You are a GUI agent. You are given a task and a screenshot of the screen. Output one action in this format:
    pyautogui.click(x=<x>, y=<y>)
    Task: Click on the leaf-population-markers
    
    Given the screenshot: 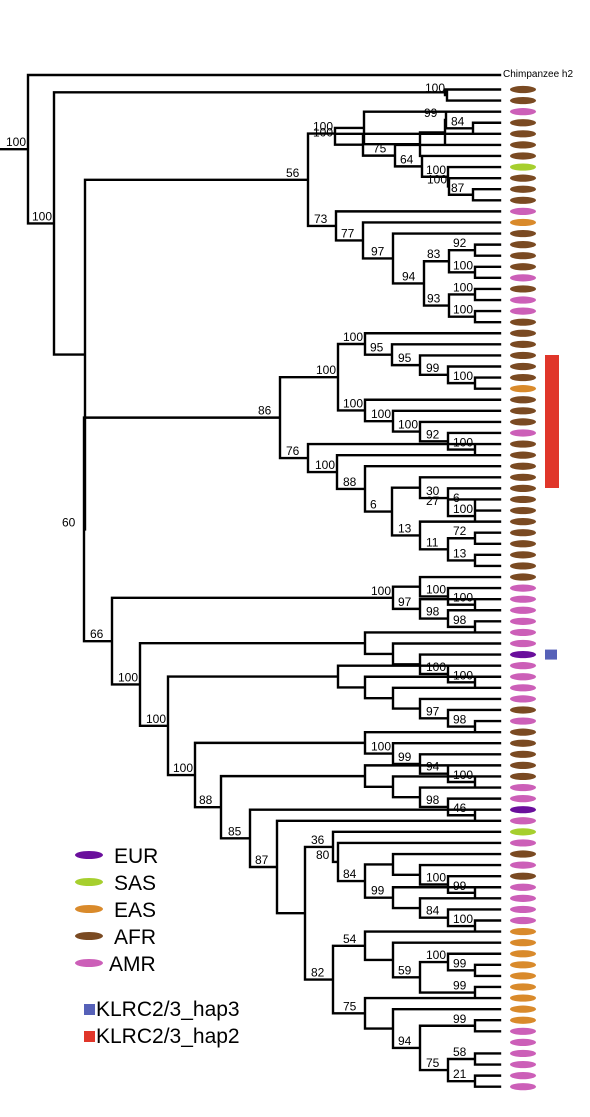 What is the action you would take?
    pyautogui.click(x=523, y=588)
    